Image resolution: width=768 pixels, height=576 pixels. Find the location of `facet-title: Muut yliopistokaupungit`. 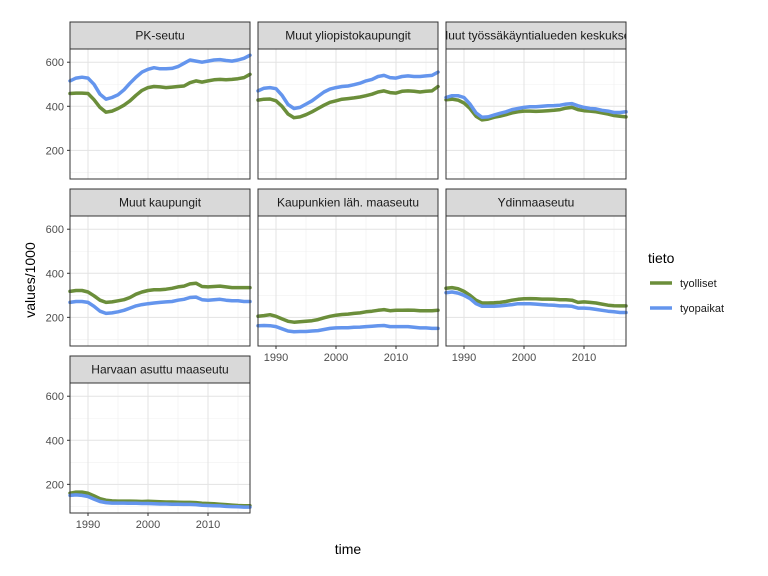

facet-title: Muut yliopistokaupungit is located at coordinates (348, 36).